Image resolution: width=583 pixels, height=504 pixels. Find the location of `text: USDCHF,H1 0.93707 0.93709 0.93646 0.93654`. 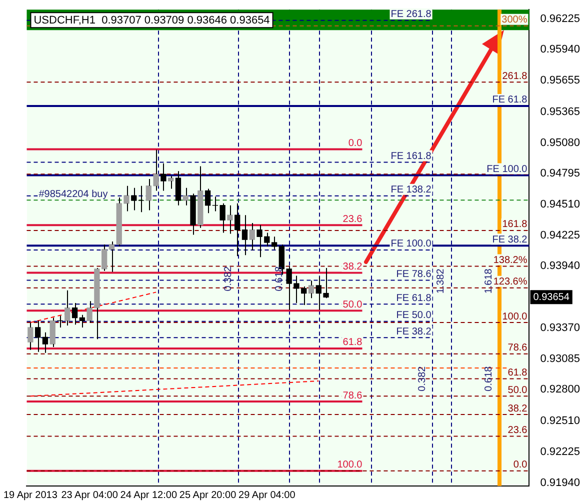

text: USDCHF,H1 0.93707 0.93709 0.93646 0.93654 is located at coordinates (152, 20).